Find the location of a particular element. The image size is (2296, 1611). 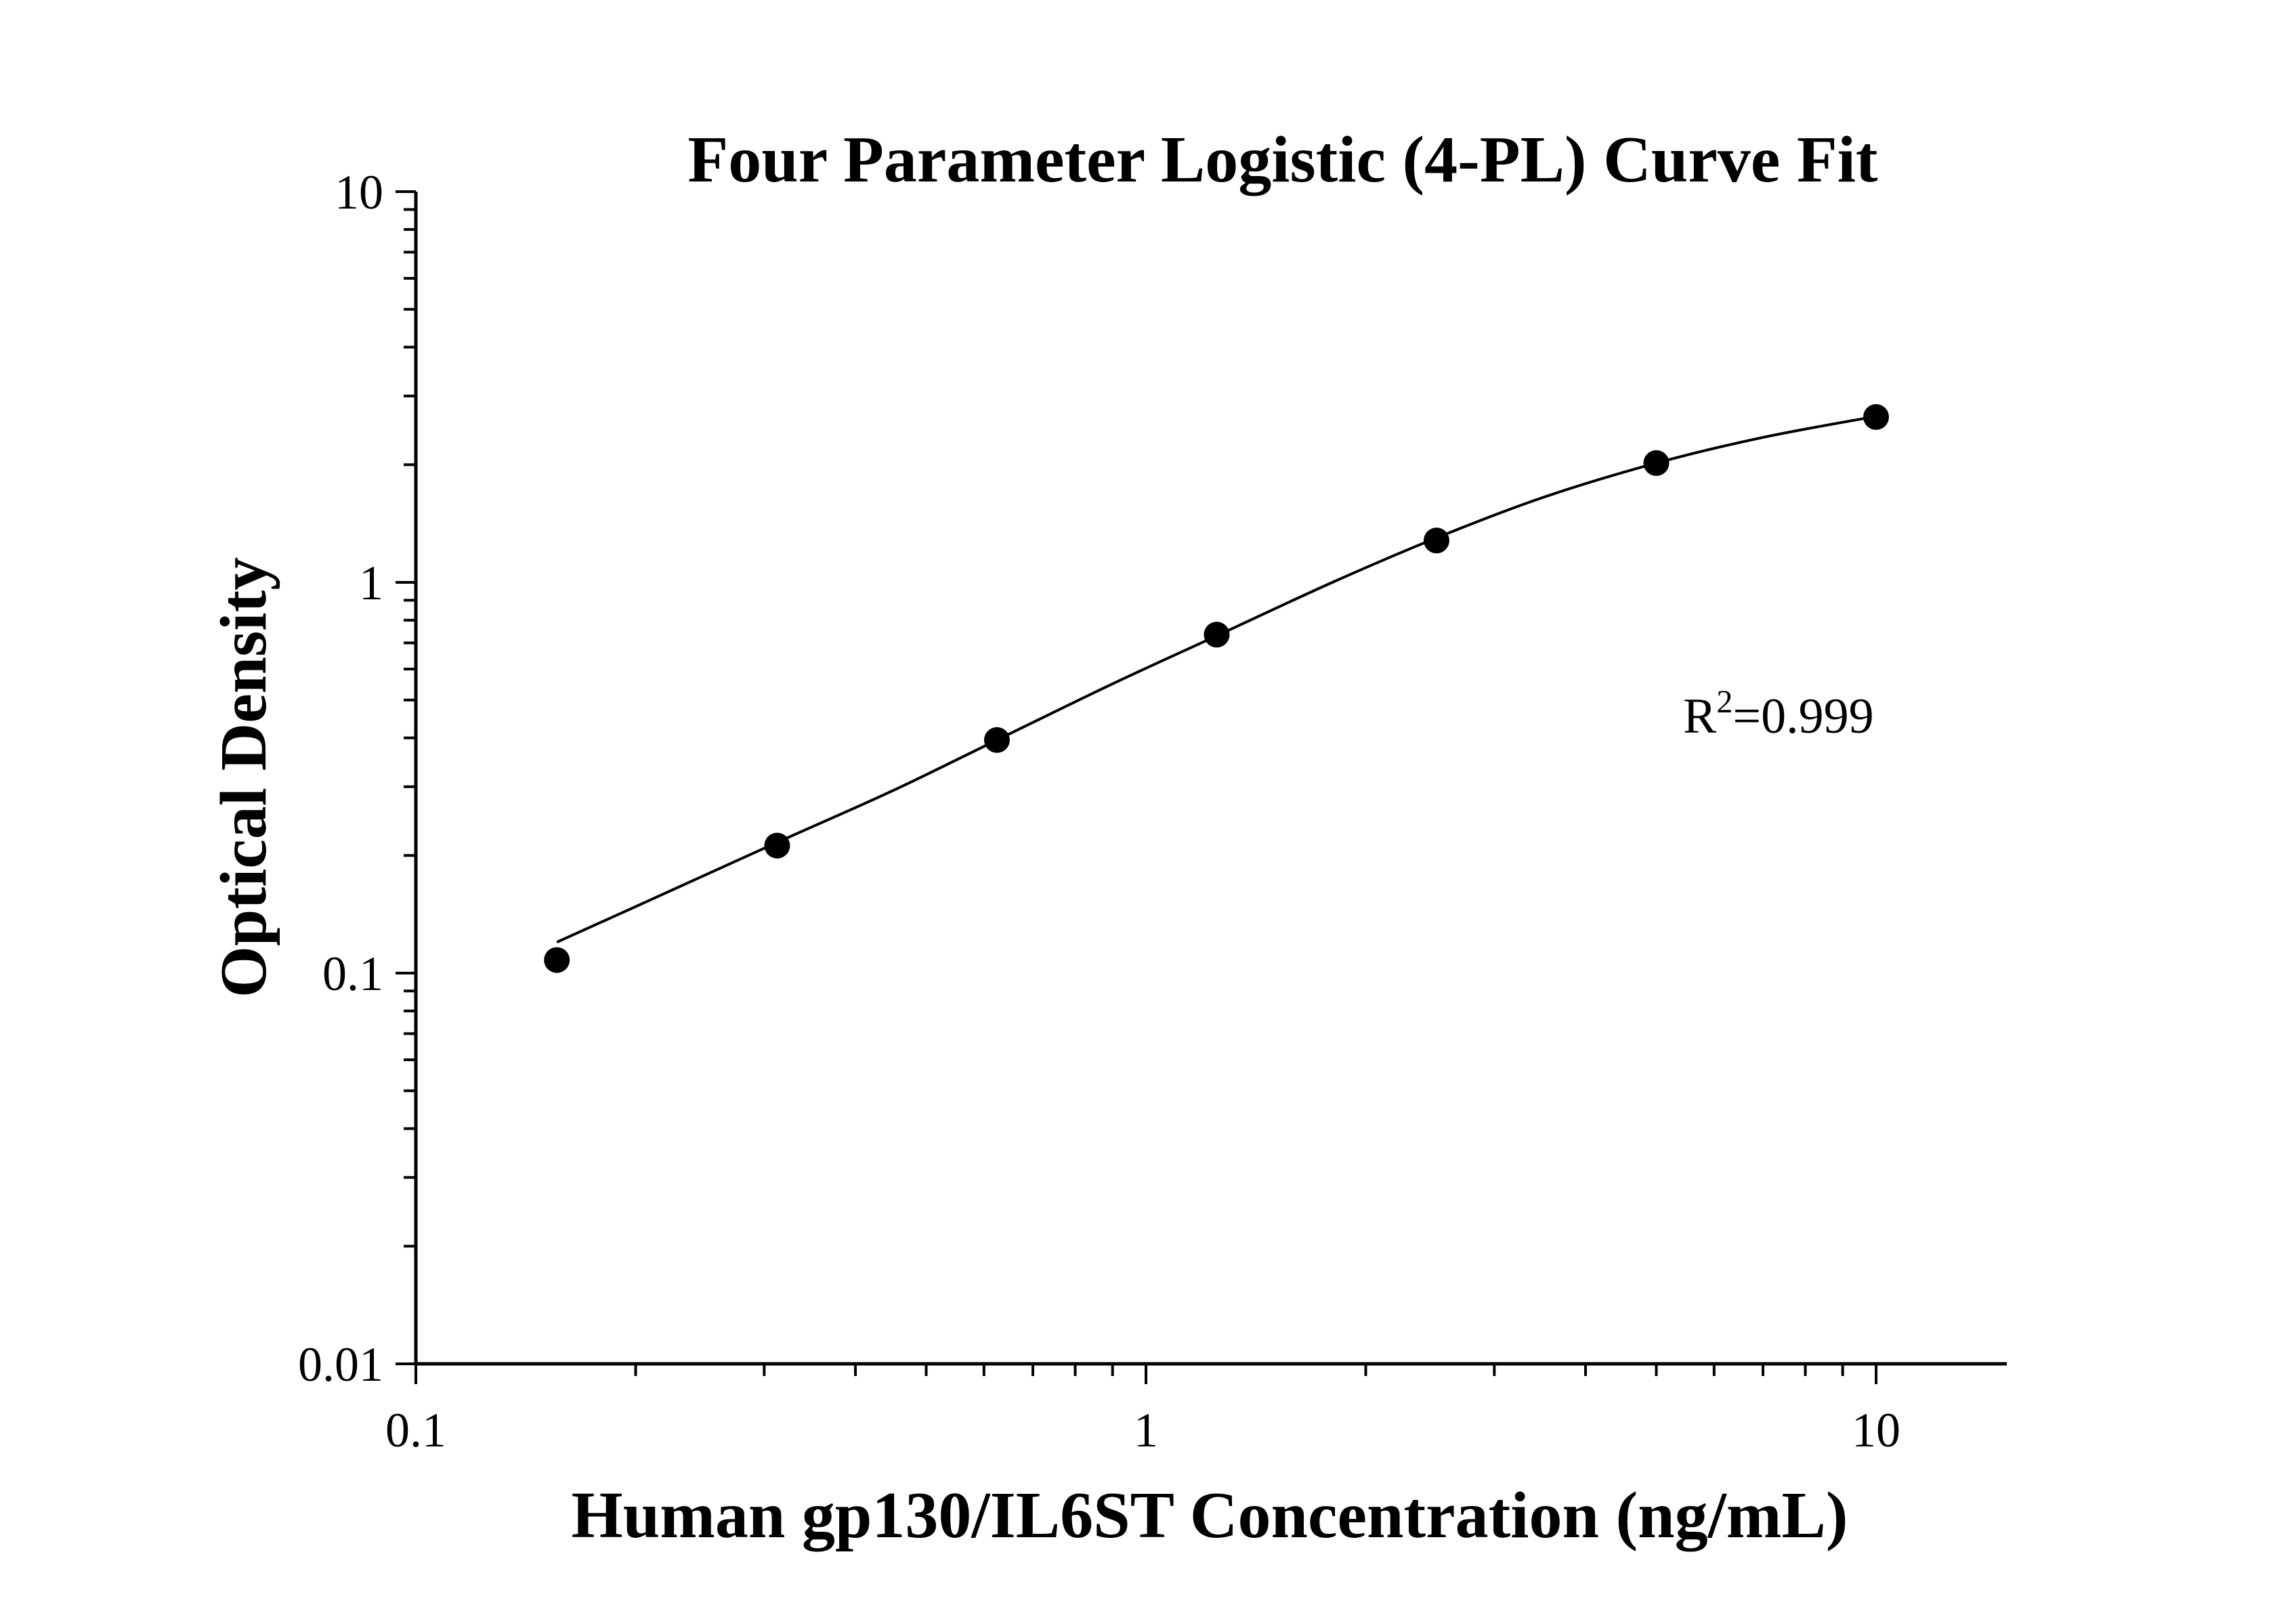

r-squared-superscript: 2 is located at coordinates (1724, 702).